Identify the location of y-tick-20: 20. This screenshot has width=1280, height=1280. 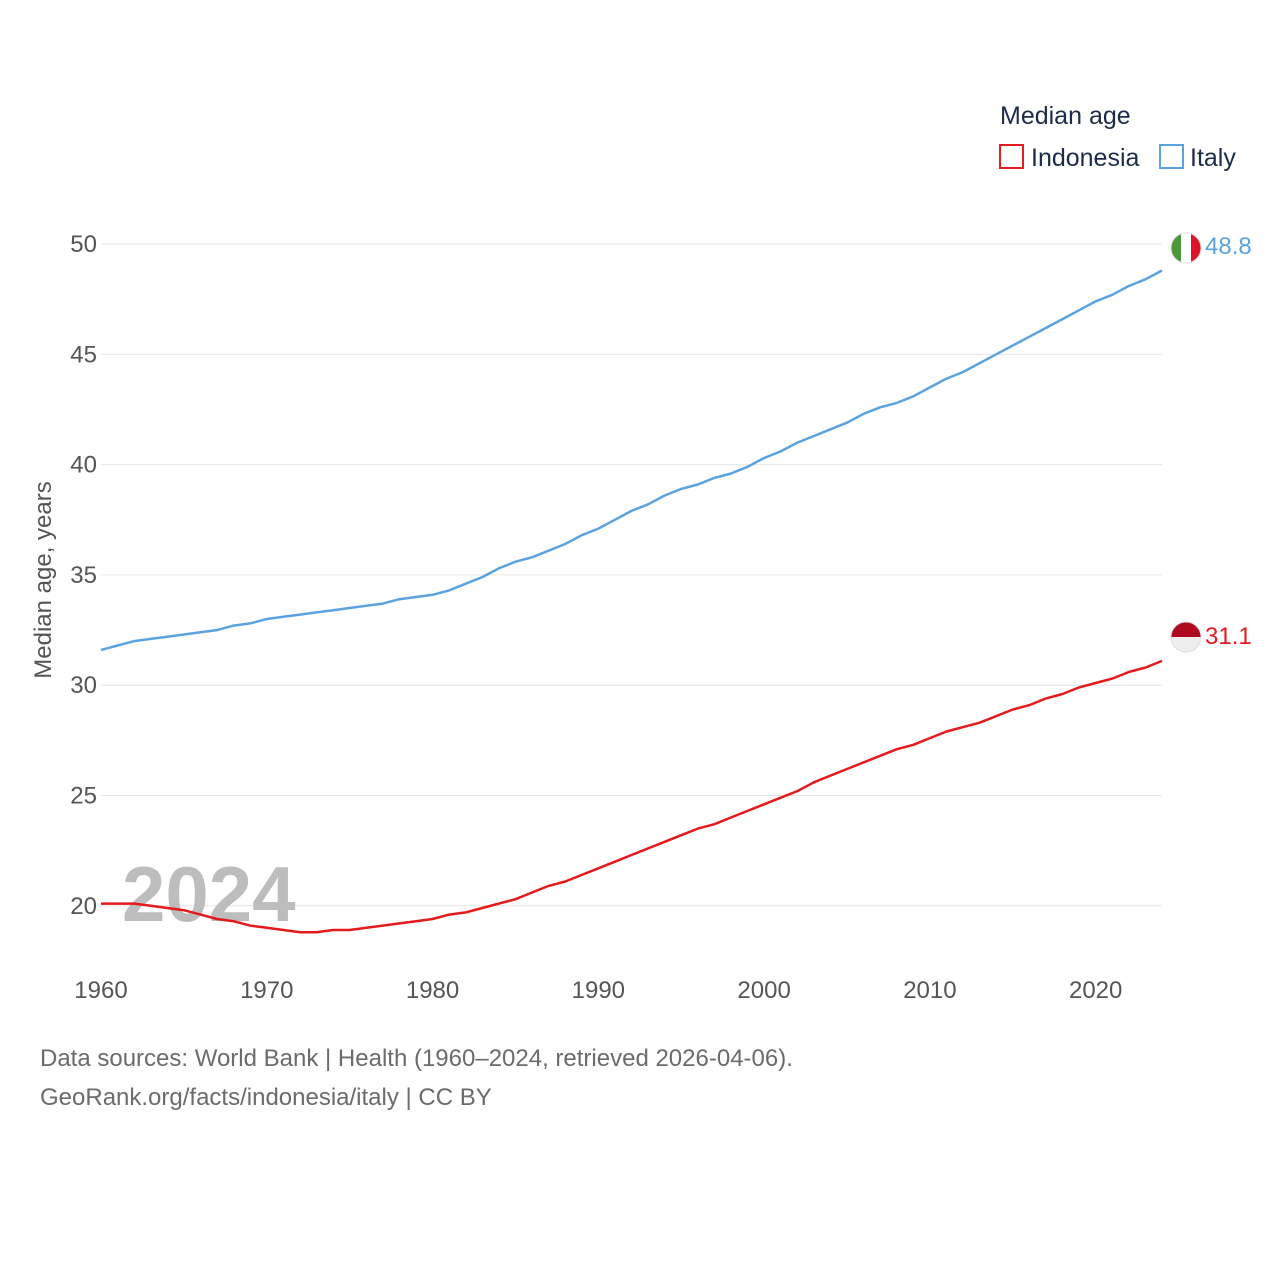
(83, 906).